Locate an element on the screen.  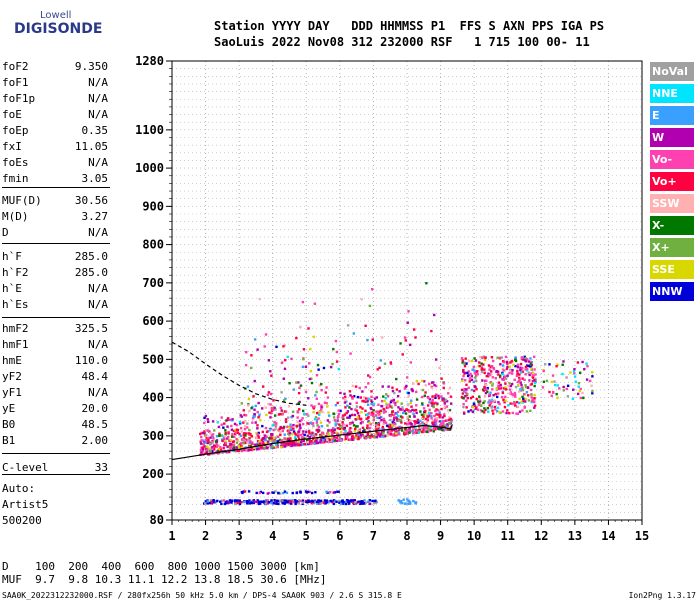
y-tick-label: 1000 is located at coordinates (149, 168).